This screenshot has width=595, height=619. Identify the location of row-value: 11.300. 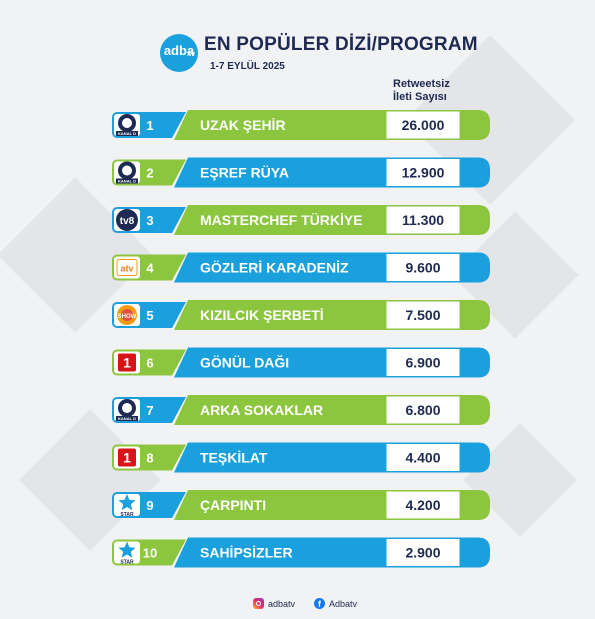
(423, 220).